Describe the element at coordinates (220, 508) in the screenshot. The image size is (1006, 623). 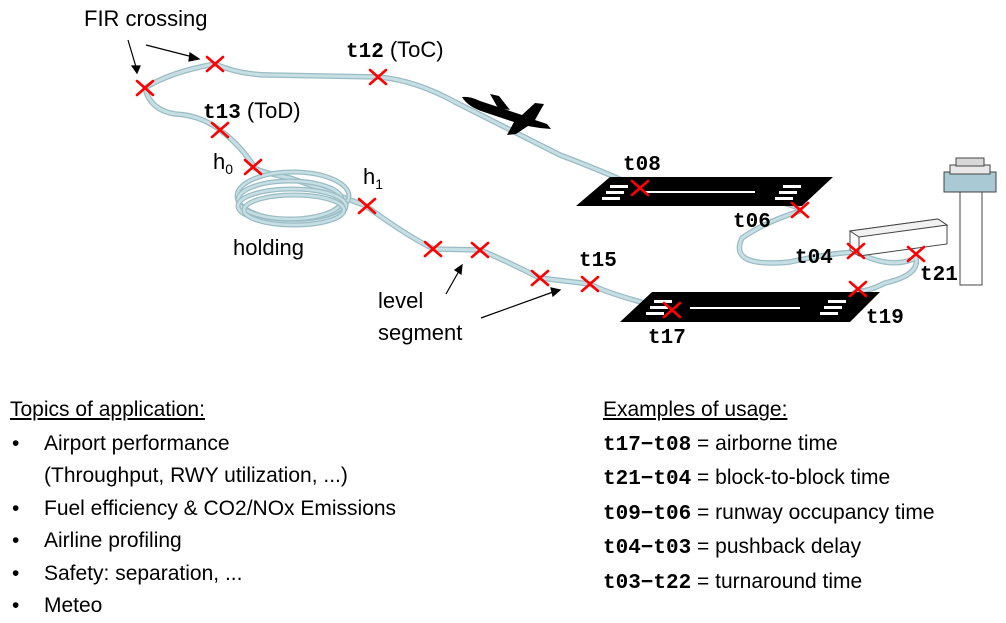
I see `list-item-text: Fuel efficiency & CO2/NOx Emissions` at that location.